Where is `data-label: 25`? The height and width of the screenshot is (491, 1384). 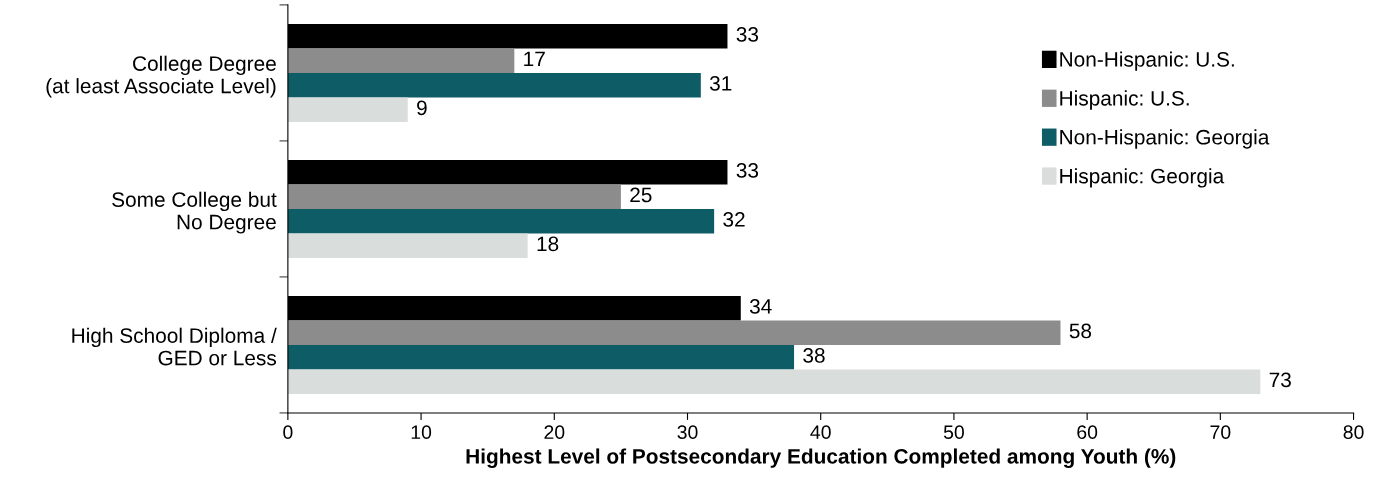 data-label: 25 is located at coordinates (641, 195).